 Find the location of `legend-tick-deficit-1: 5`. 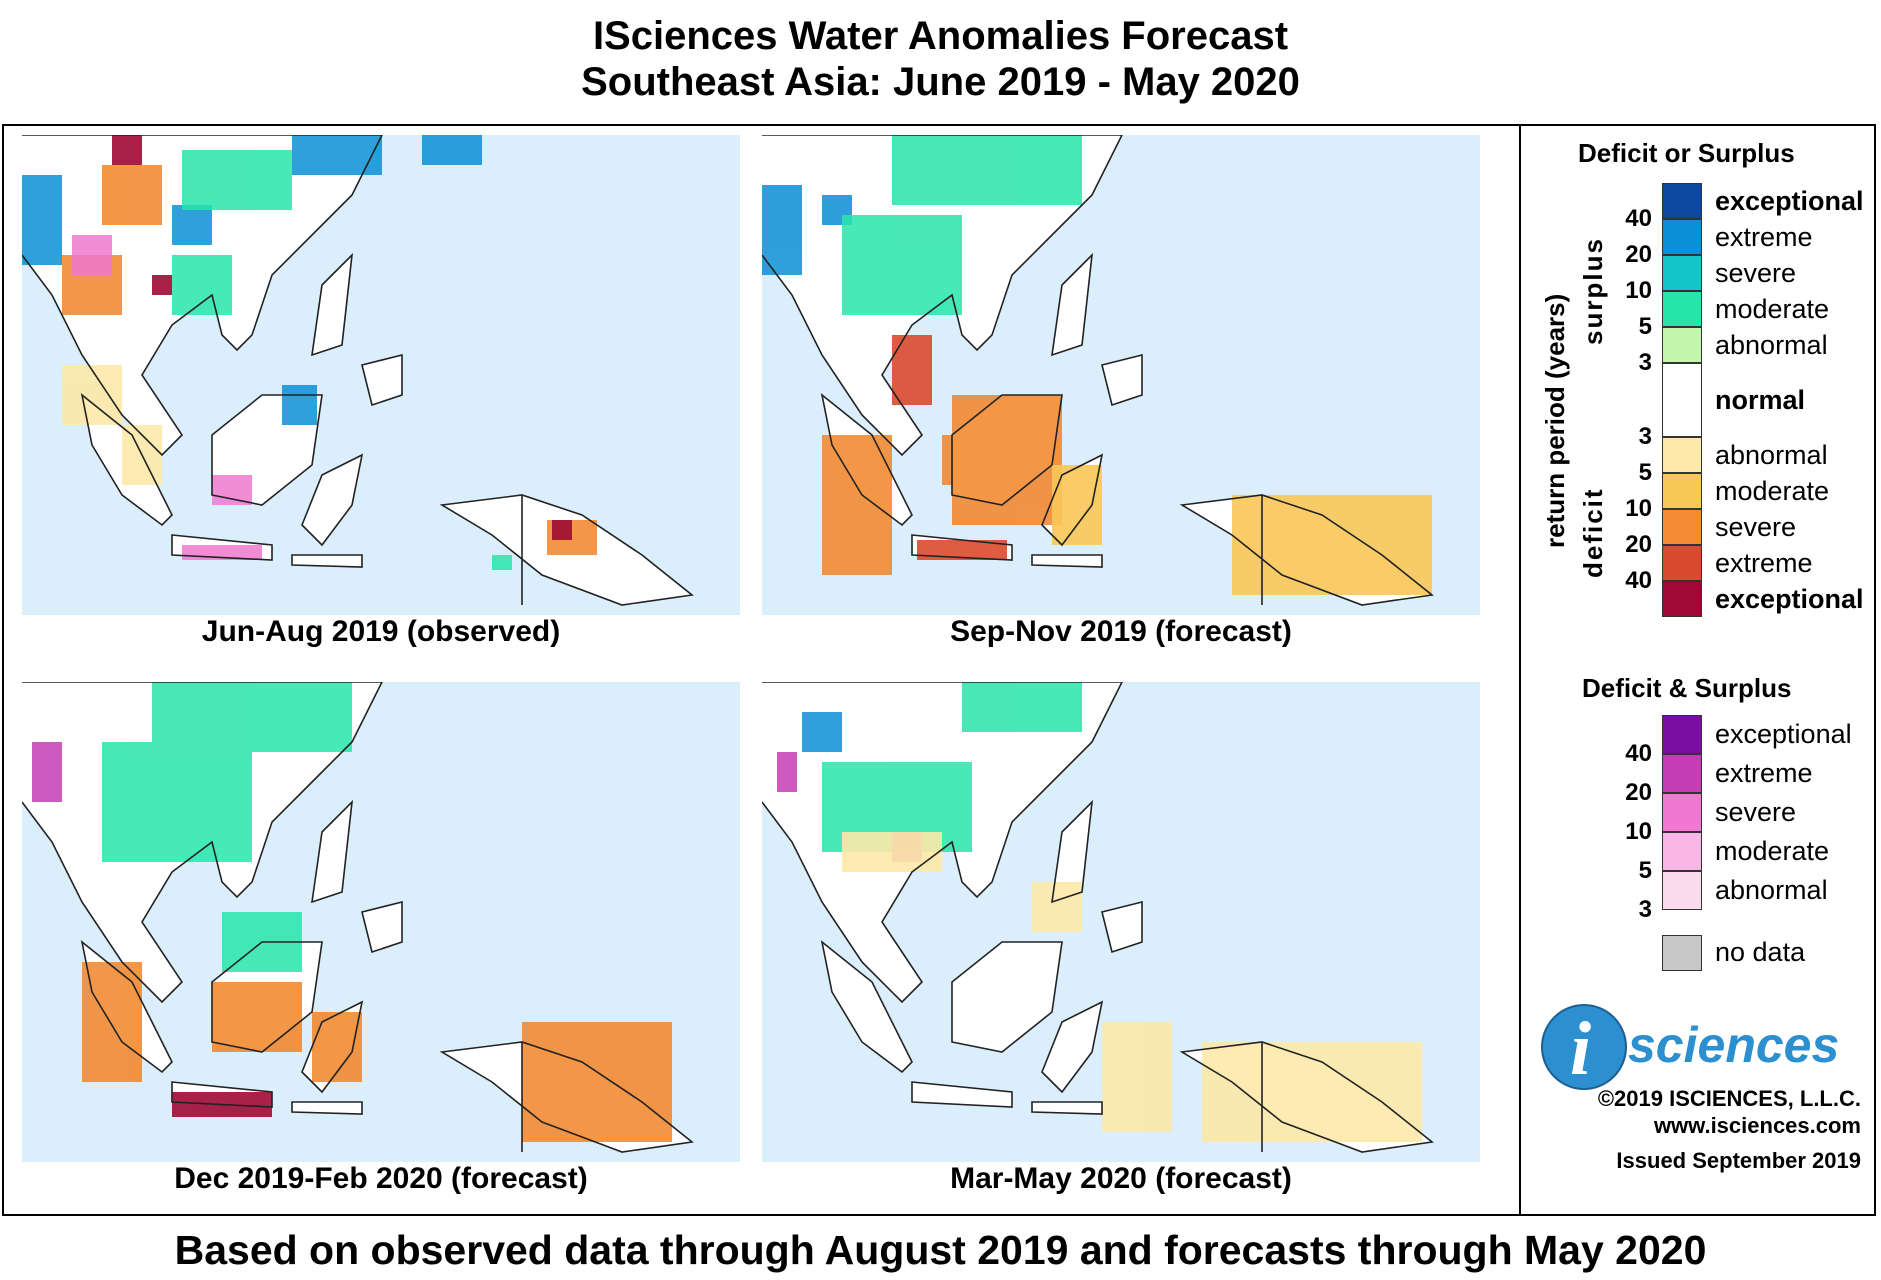

legend-tick-deficit-1: 5 is located at coordinates (1645, 472).